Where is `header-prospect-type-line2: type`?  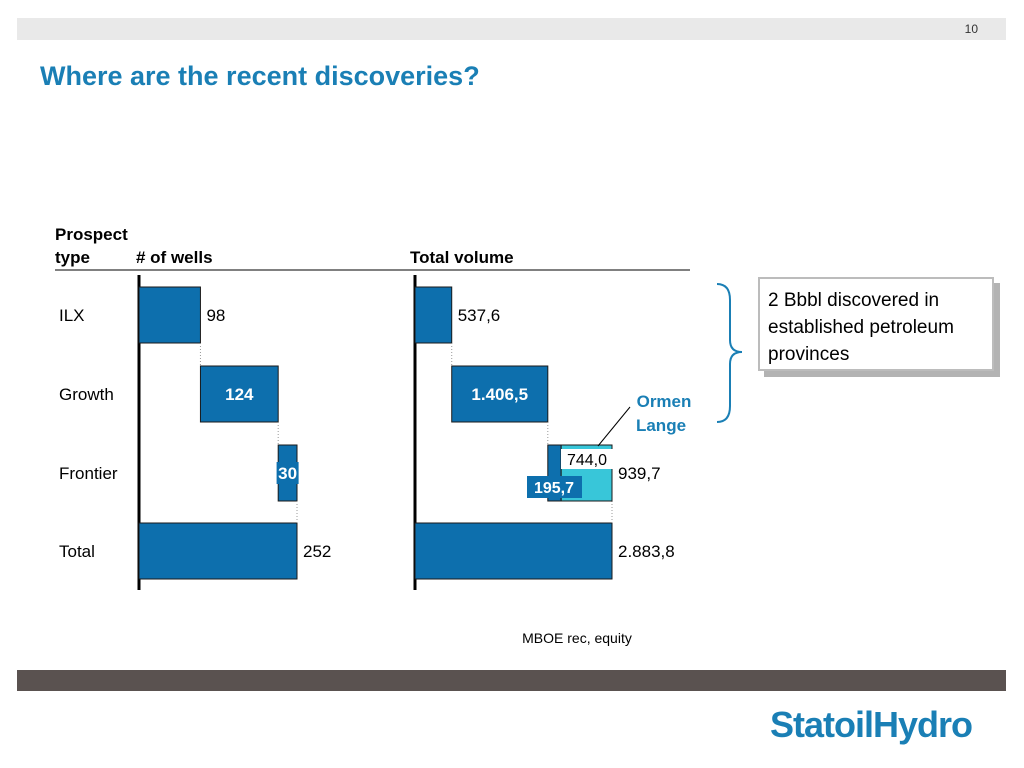
header-prospect-type-line2: type is located at coordinates (72, 257).